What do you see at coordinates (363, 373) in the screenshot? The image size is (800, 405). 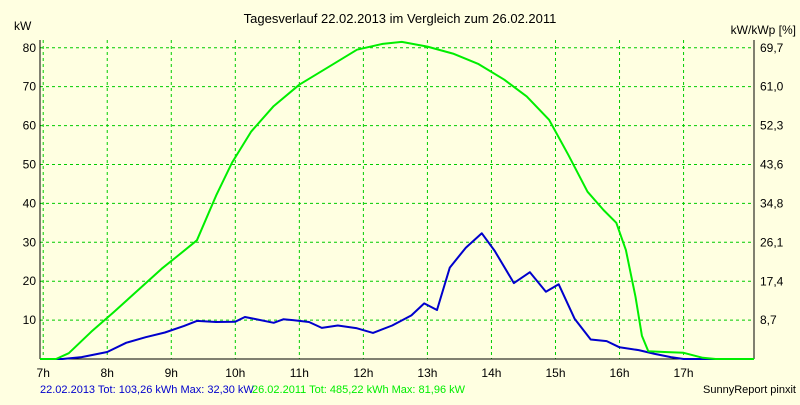 I see `x-tick-label: 12h` at bounding box center [363, 373].